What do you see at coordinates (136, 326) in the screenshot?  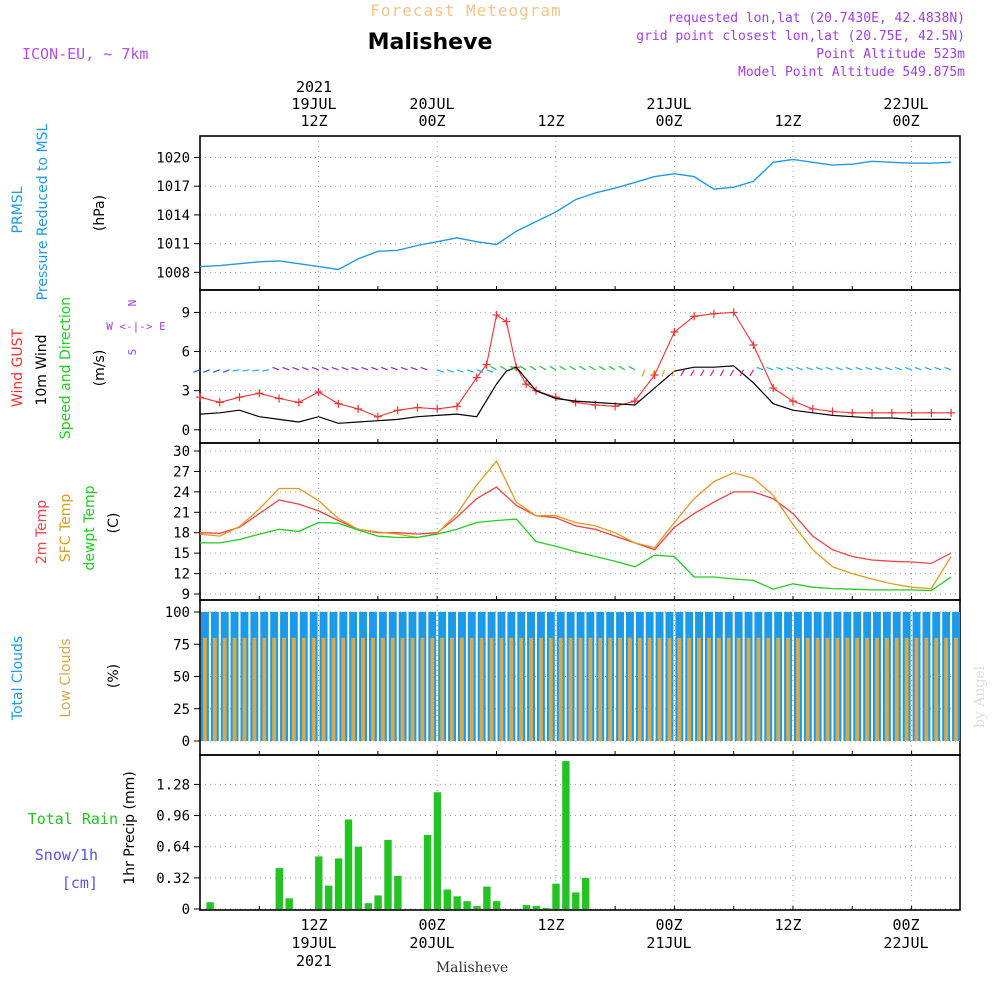 I see `compass-we-label: W <-|-> E` at bounding box center [136, 326].